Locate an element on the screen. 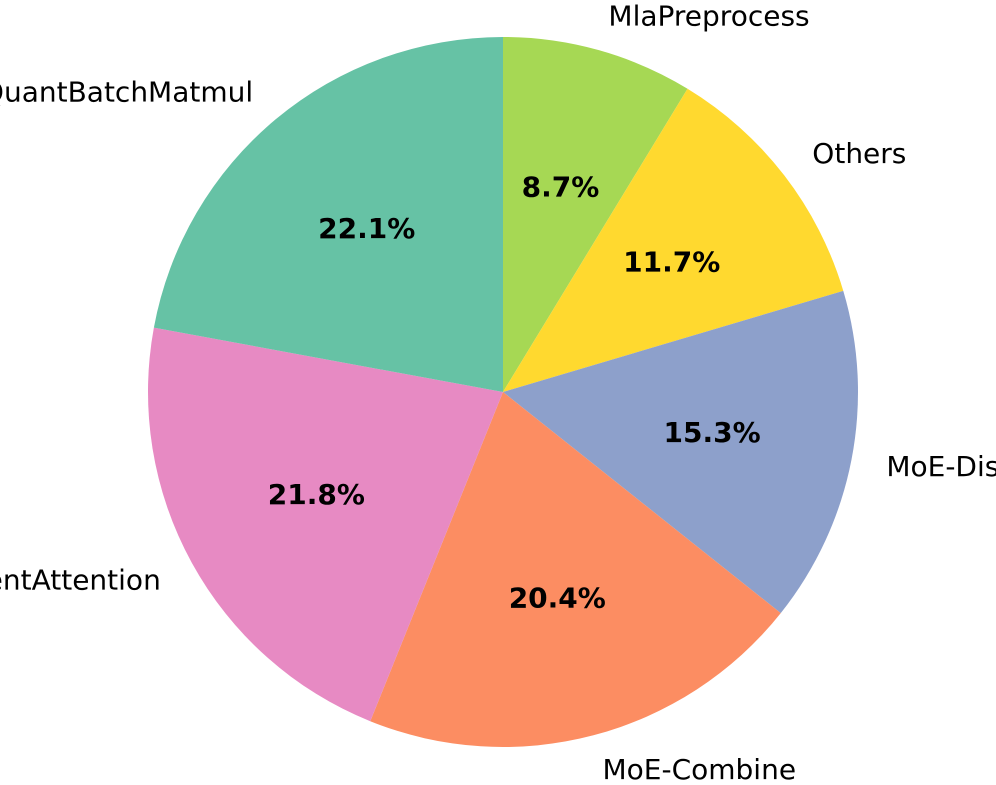 This screenshot has height=785, width=996. pct-label-quantbatchmatmul: 22.1% is located at coordinates (366, 228).